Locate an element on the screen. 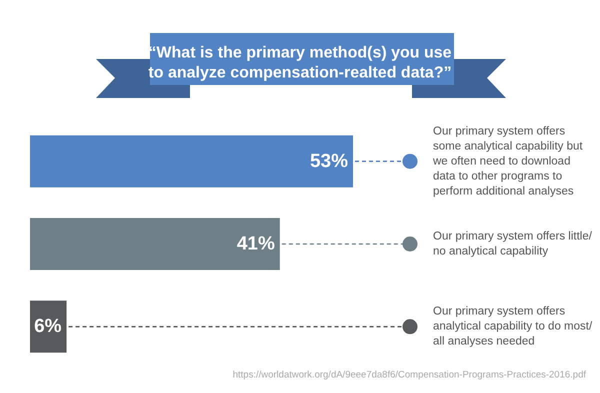 This screenshot has height=393, width=600. data-label: 6% is located at coordinates (48, 327).